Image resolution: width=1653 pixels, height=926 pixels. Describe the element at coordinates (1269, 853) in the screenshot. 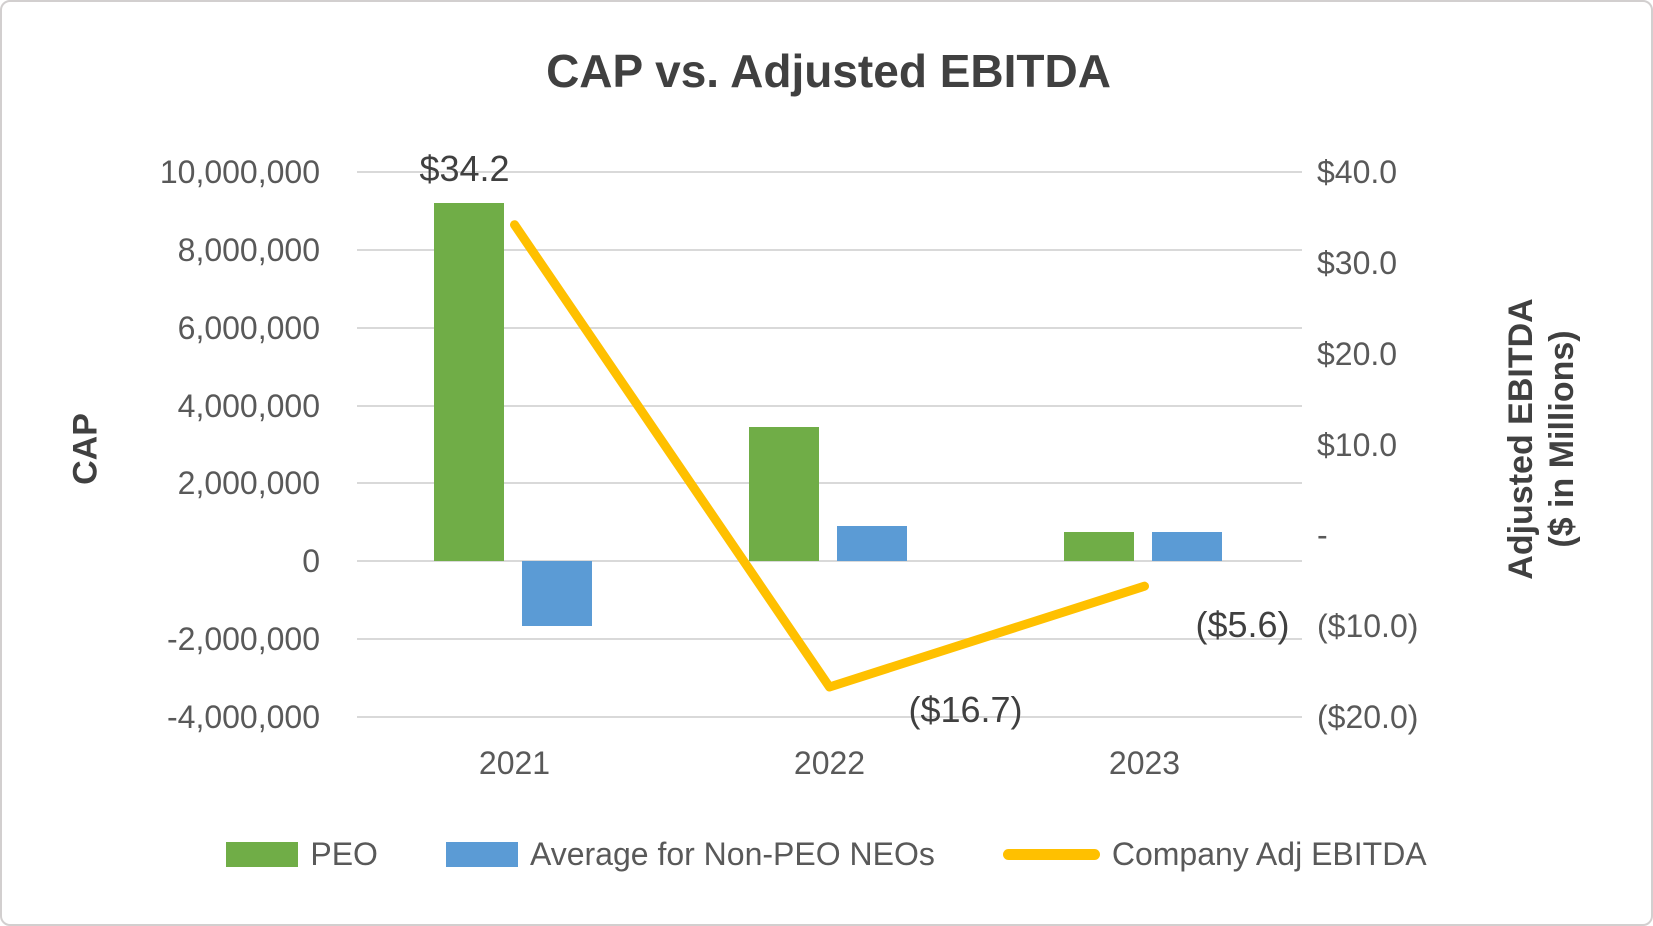

I see `legend-label-company-adj-ebitda: Company Adj EBITDA` at that location.